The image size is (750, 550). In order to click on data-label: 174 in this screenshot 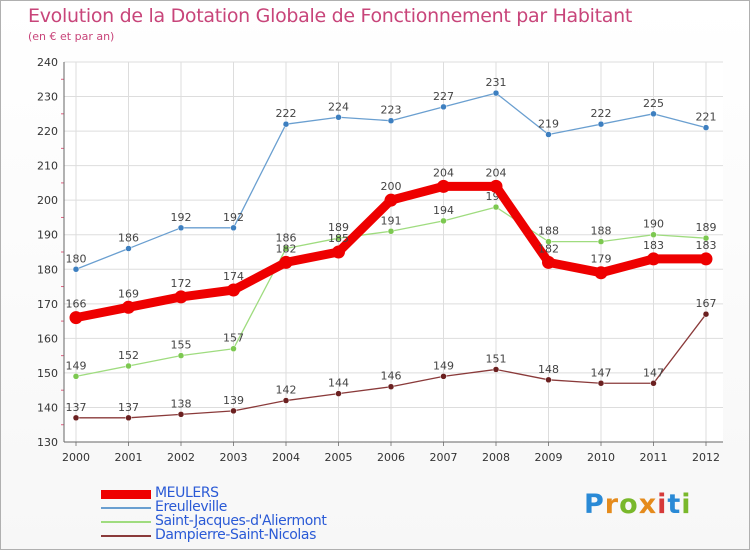, I will do `click(233, 276)`.